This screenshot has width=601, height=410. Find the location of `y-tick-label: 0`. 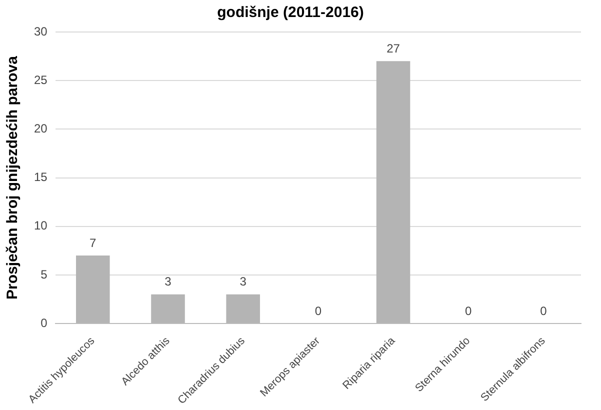

y-tick-label: 0 is located at coordinates (44, 323).